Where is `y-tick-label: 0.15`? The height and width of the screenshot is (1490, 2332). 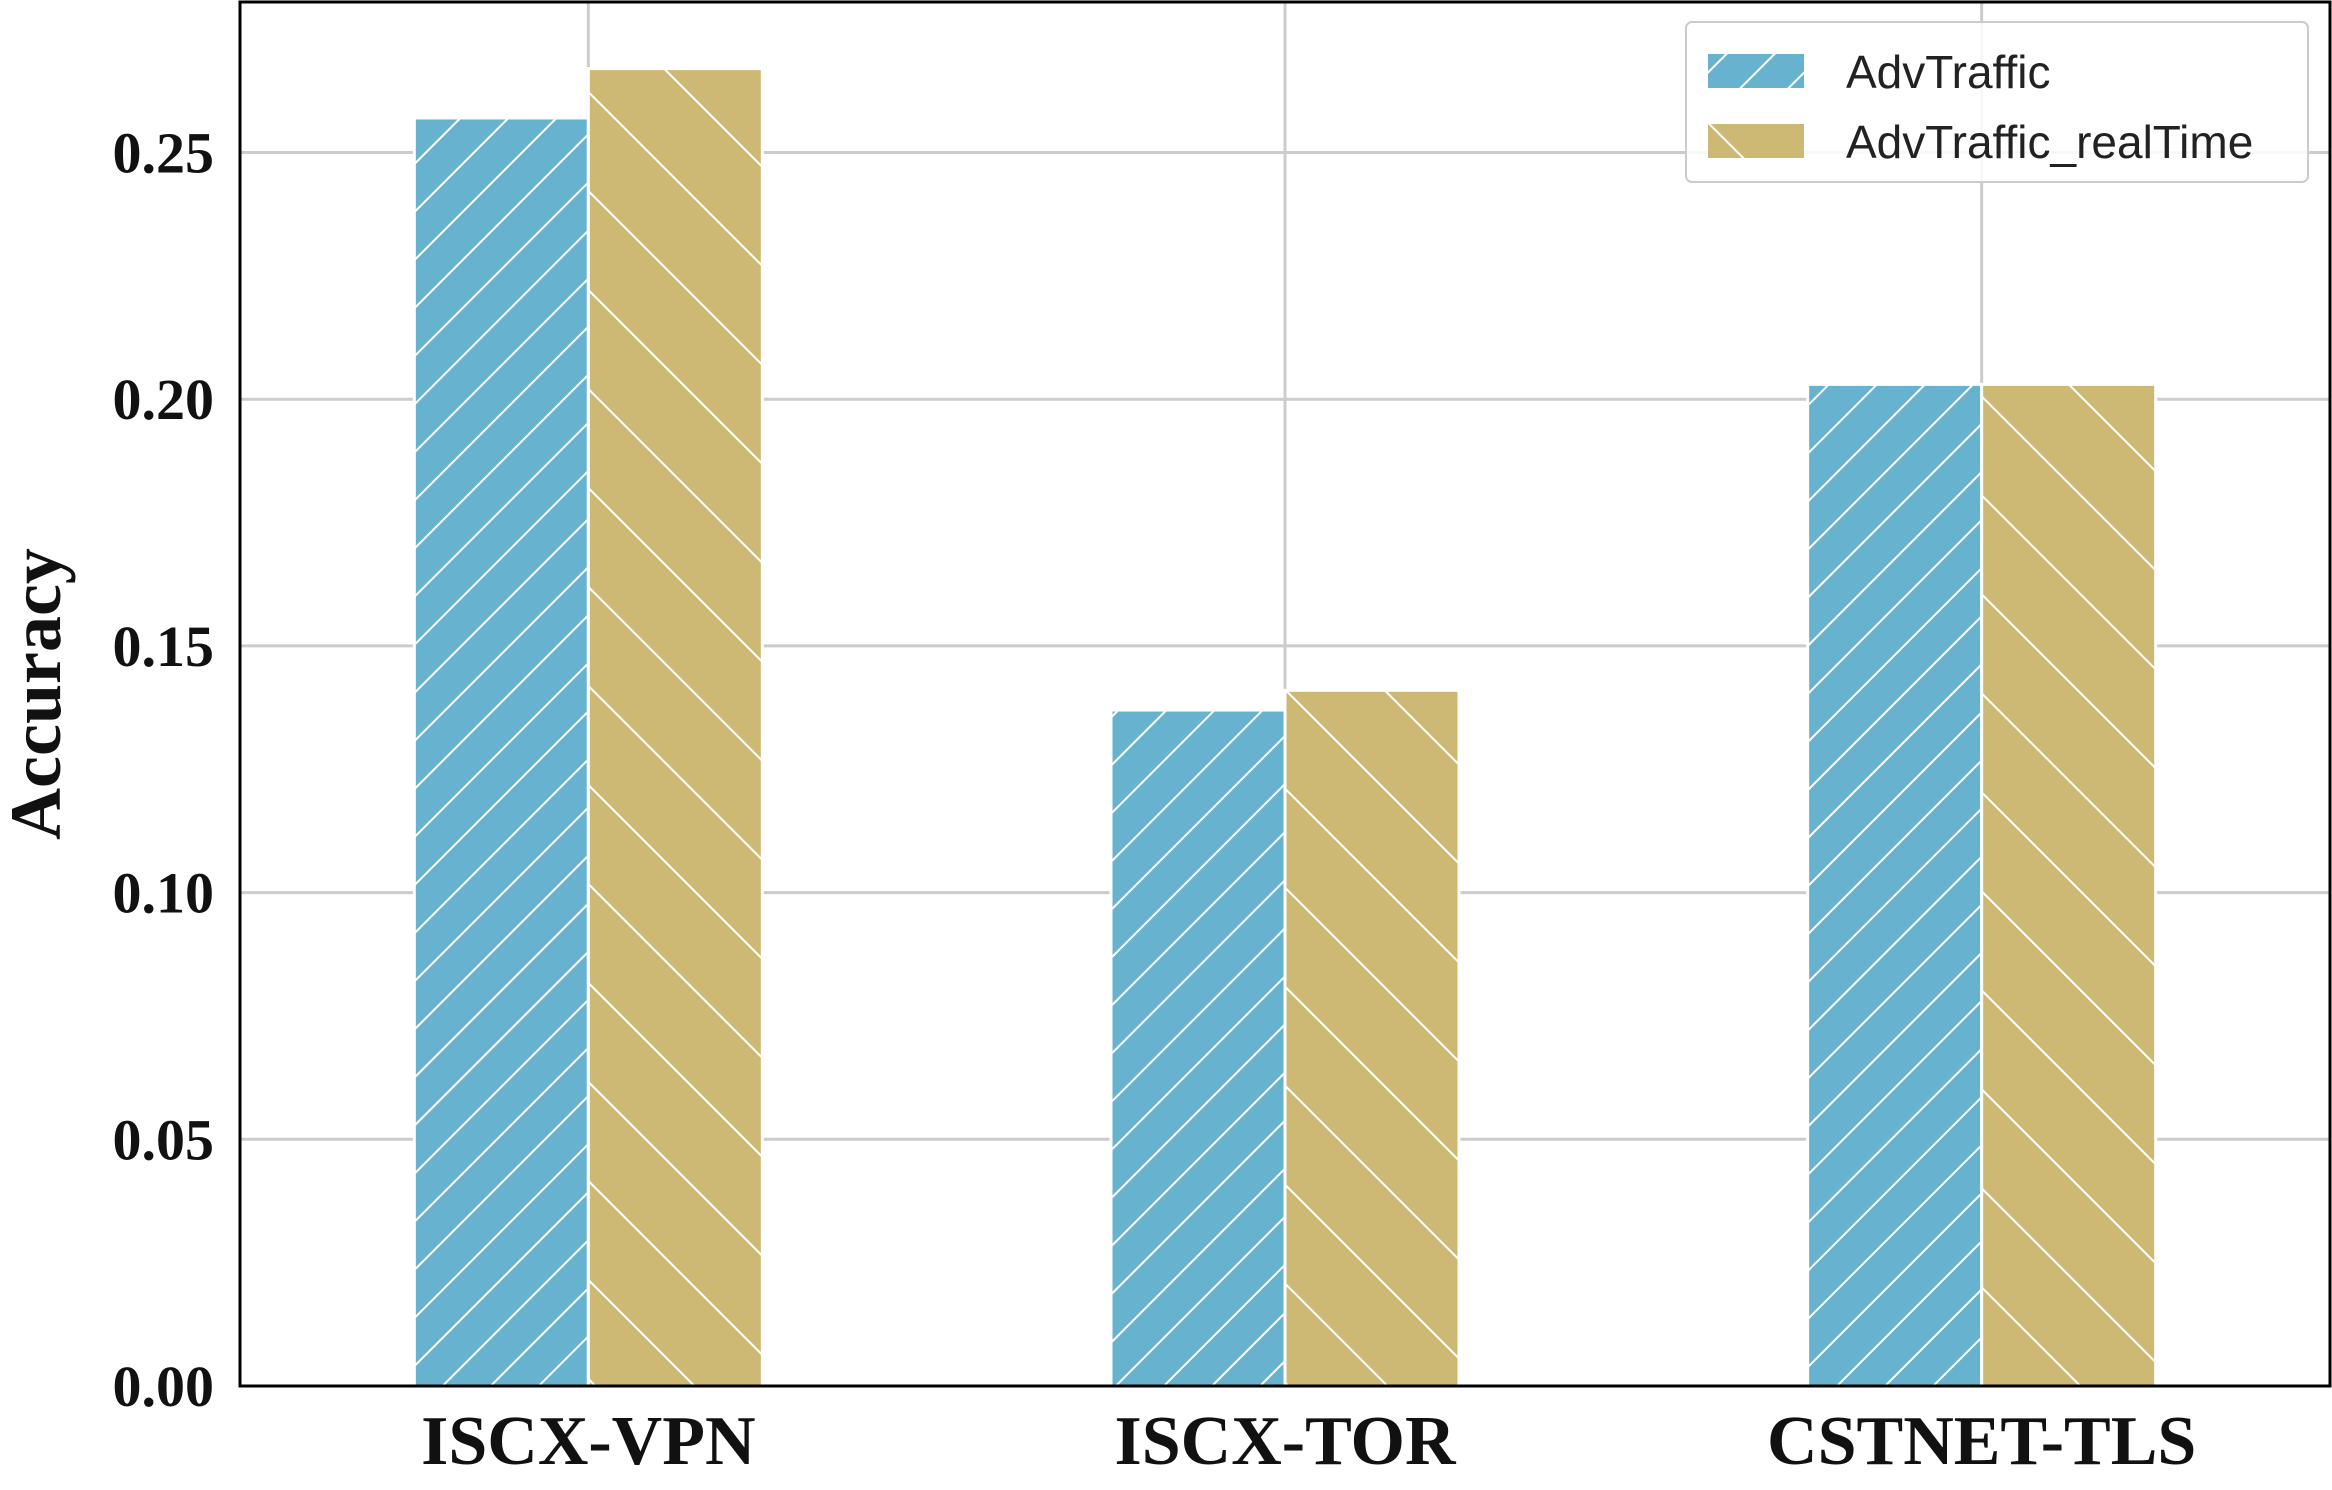
y-tick-label: 0.15 is located at coordinates (164, 646).